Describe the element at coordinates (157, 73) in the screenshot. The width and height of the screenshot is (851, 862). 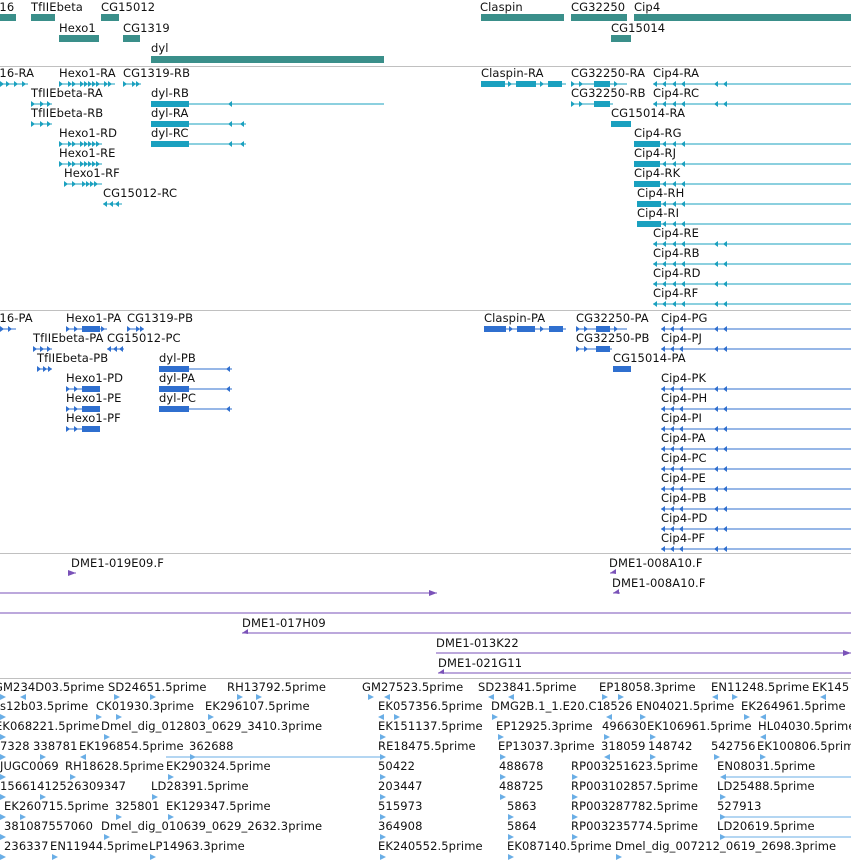
I see `transcript-label: CG1319-RB` at that location.